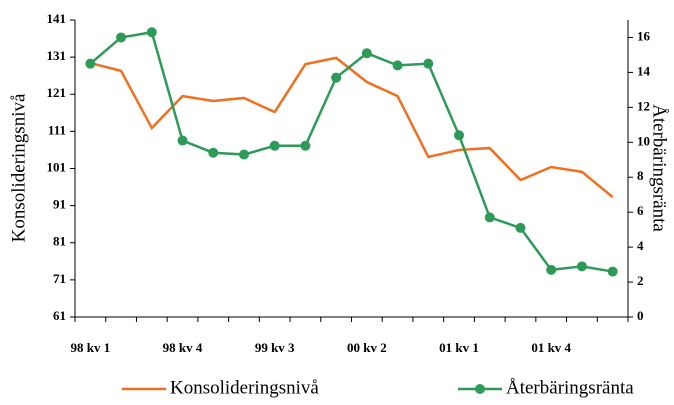  What do you see at coordinates (59, 204) in the screenshot?
I see `y-tick-label: 91` at bounding box center [59, 204].